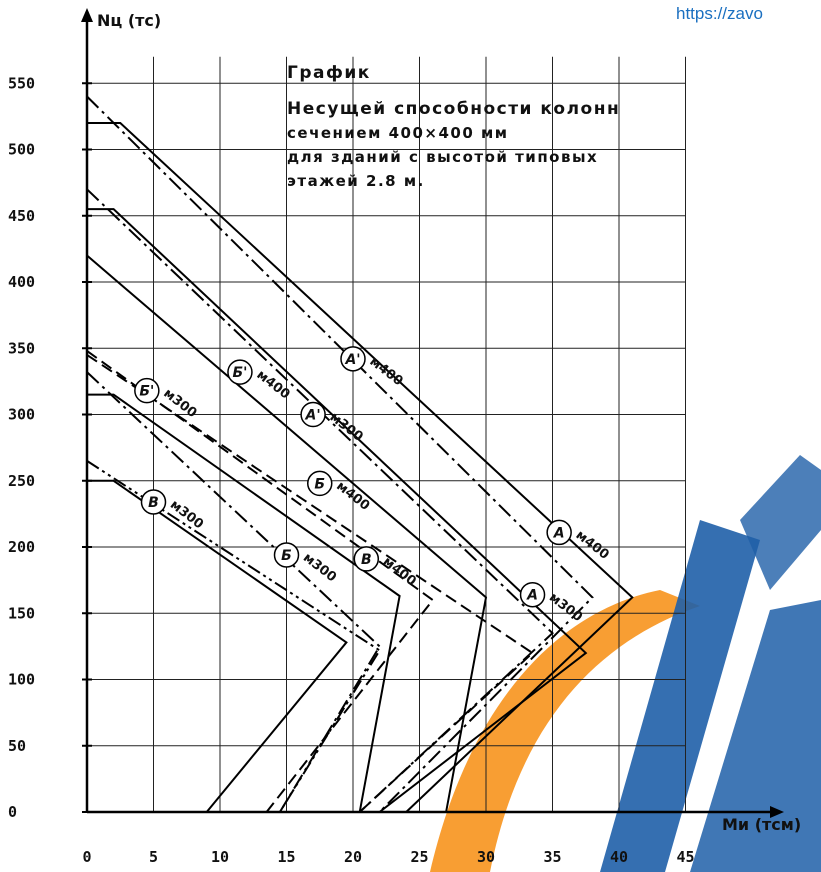 The height and width of the screenshot is (872, 821). What do you see at coordinates (565, 731) in the screenshot?
I see `watermark-orange-arc` at bounding box center [565, 731].